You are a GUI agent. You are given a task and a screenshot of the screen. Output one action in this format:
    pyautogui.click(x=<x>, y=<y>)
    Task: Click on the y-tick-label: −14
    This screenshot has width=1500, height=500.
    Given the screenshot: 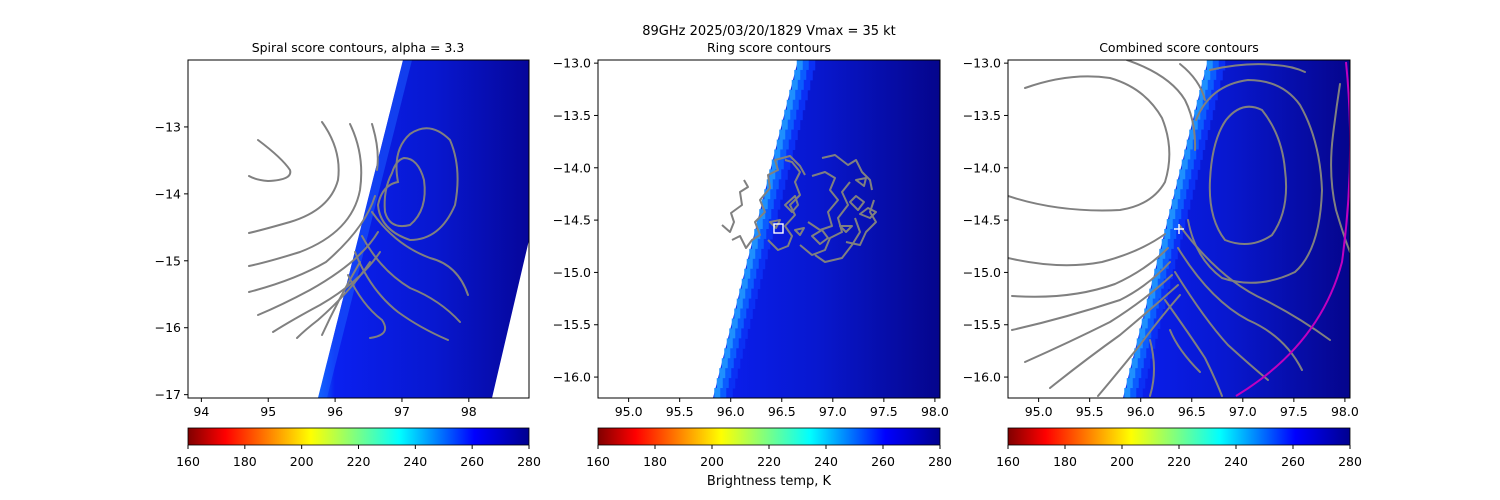 What is the action you would take?
    pyautogui.click(x=168, y=193)
    